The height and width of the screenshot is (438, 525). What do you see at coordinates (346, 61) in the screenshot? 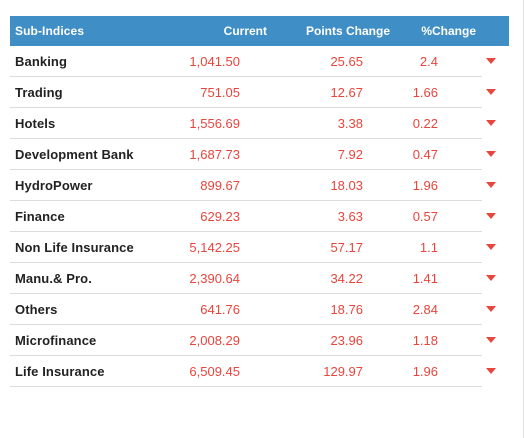
I see `row-points-change: 25.65` at bounding box center [346, 61].